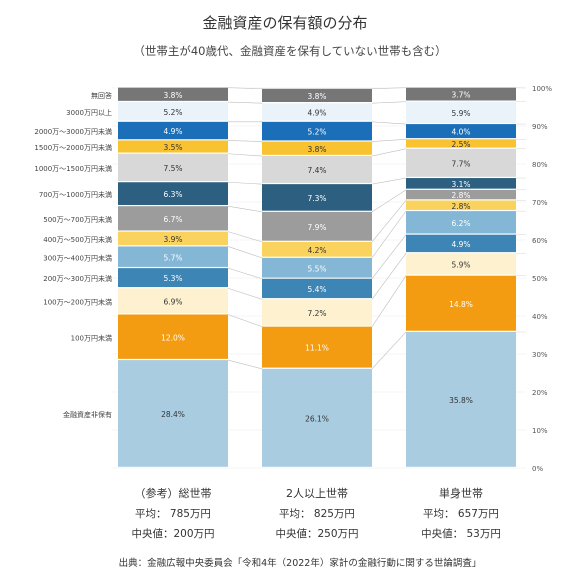 This screenshot has height=581, width=571. I want to click on y-tick-label: 90%, so click(540, 127).